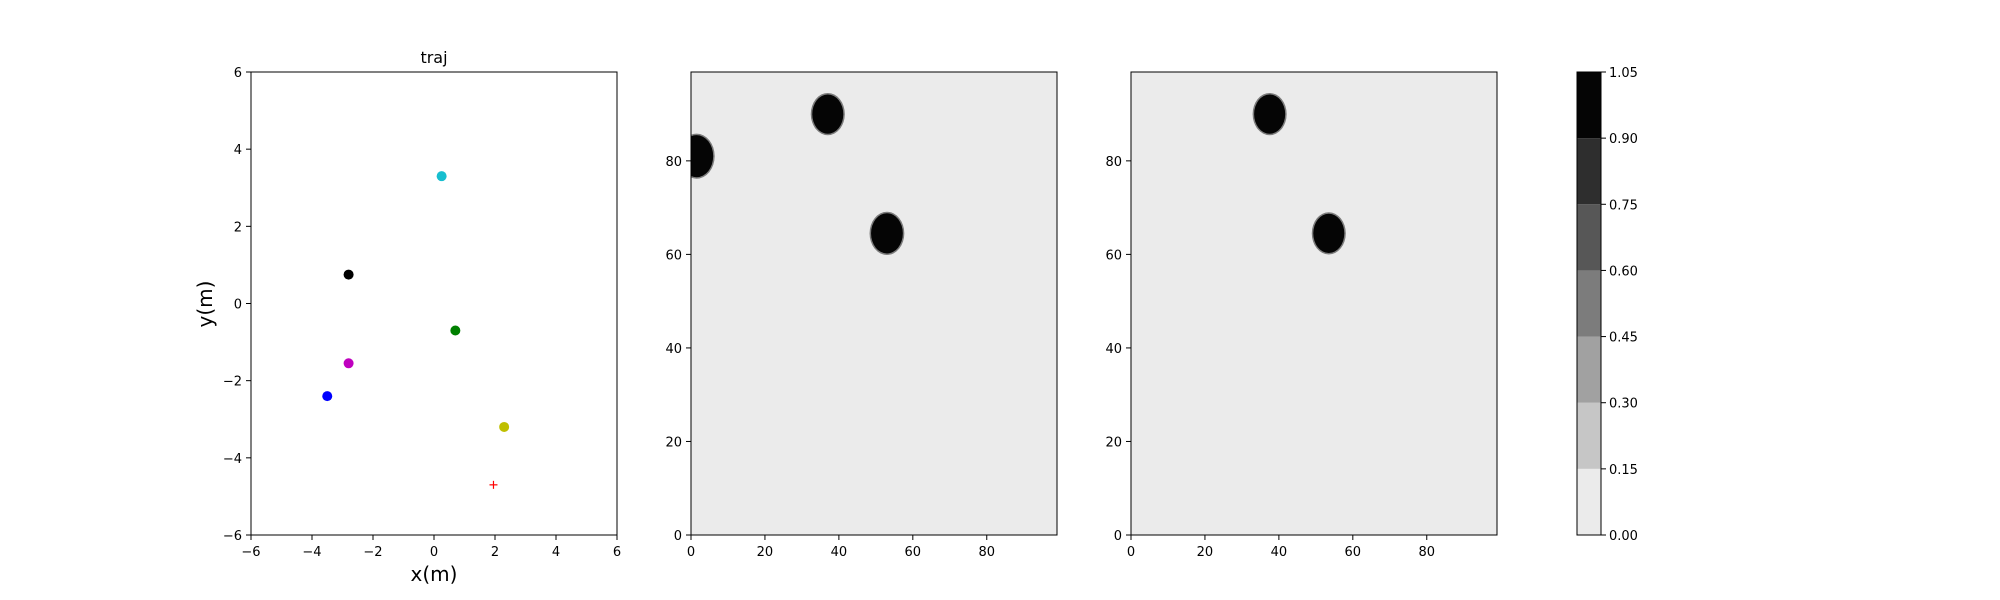  Describe the element at coordinates (232, 536) in the screenshot. I see `y-tick-label: −6` at that location.